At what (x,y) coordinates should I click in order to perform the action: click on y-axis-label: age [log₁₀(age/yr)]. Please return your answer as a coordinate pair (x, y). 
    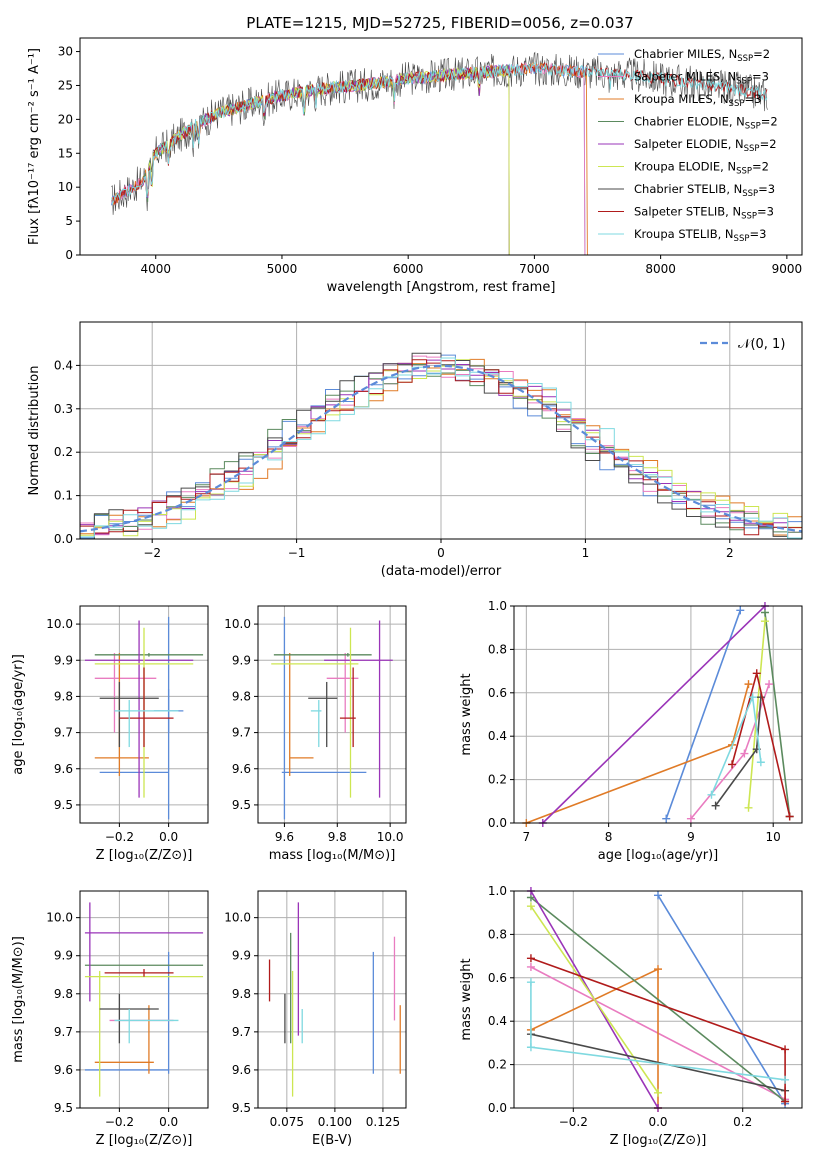
    Looking at the image, I should click on (18, 714).